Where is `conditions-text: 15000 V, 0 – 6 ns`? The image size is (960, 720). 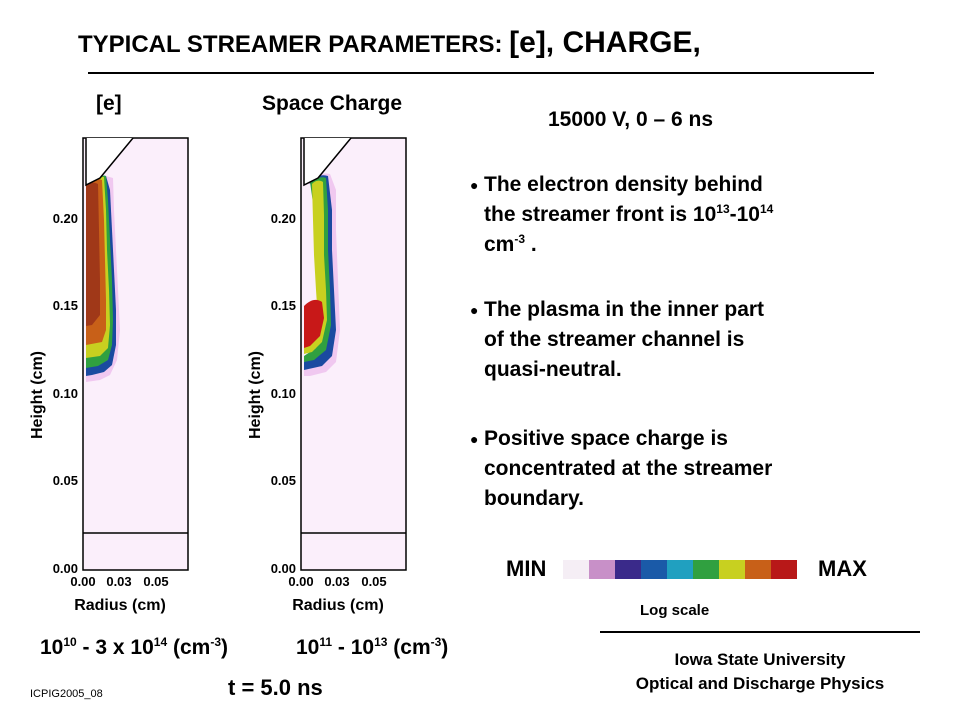
conditions-text: 15000 V, 0 – 6 ns is located at coordinates (631, 119).